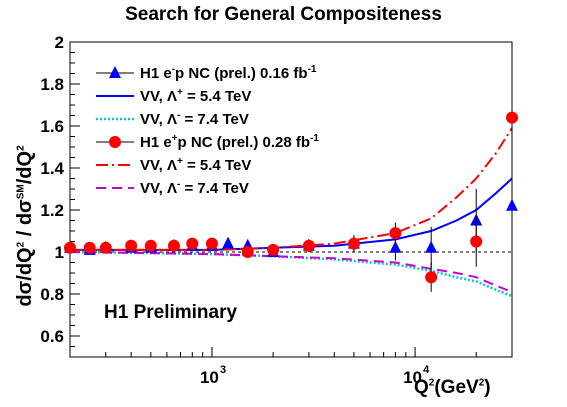  What do you see at coordinates (52, 168) in the screenshot?
I see `y-tick-label: 1.4` at bounding box center [52, 168].